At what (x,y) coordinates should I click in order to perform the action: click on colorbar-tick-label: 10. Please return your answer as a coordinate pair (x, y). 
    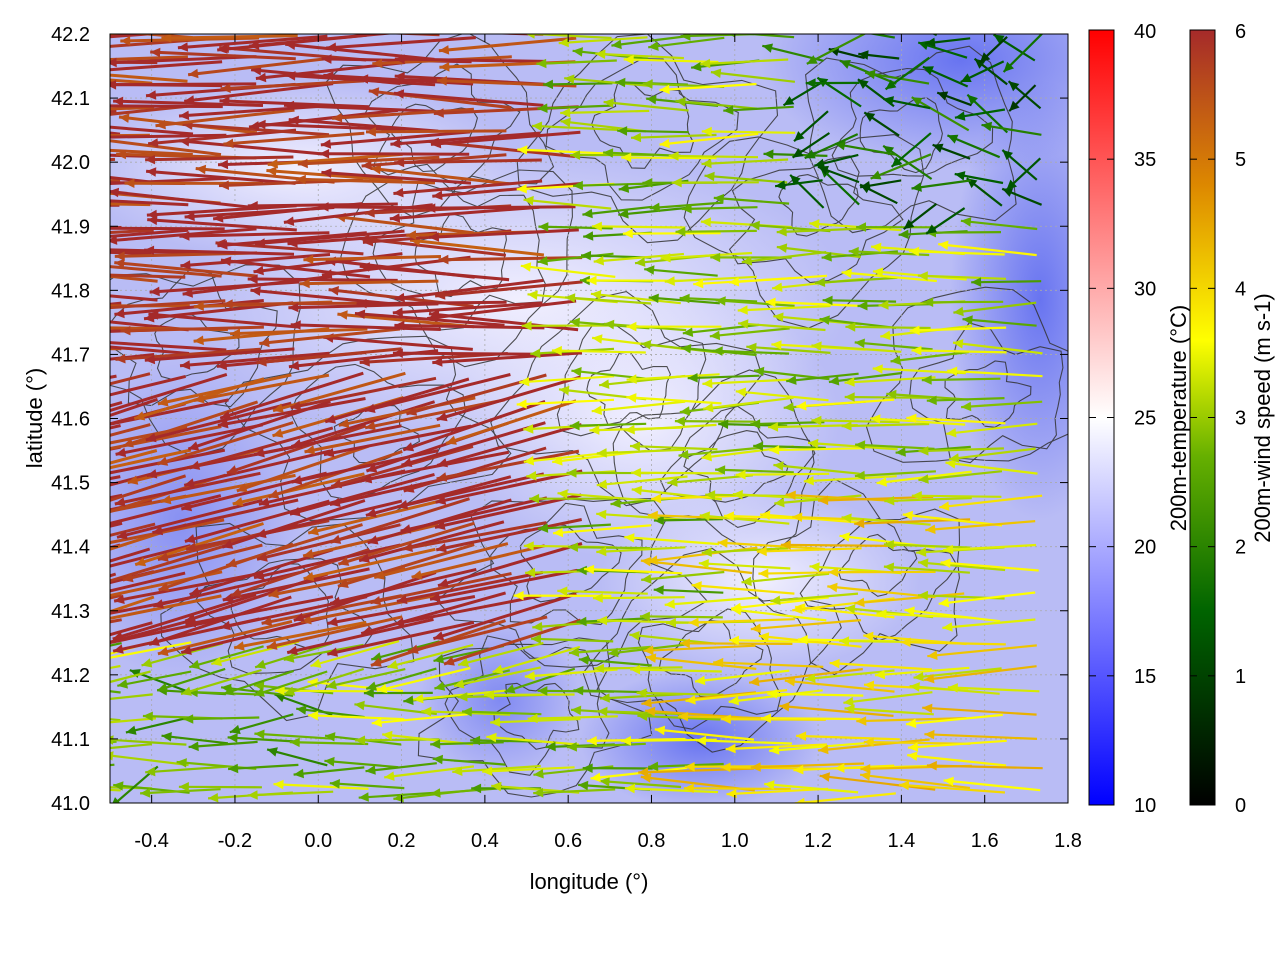
    Looking at the image, I should click on (1145, 806).